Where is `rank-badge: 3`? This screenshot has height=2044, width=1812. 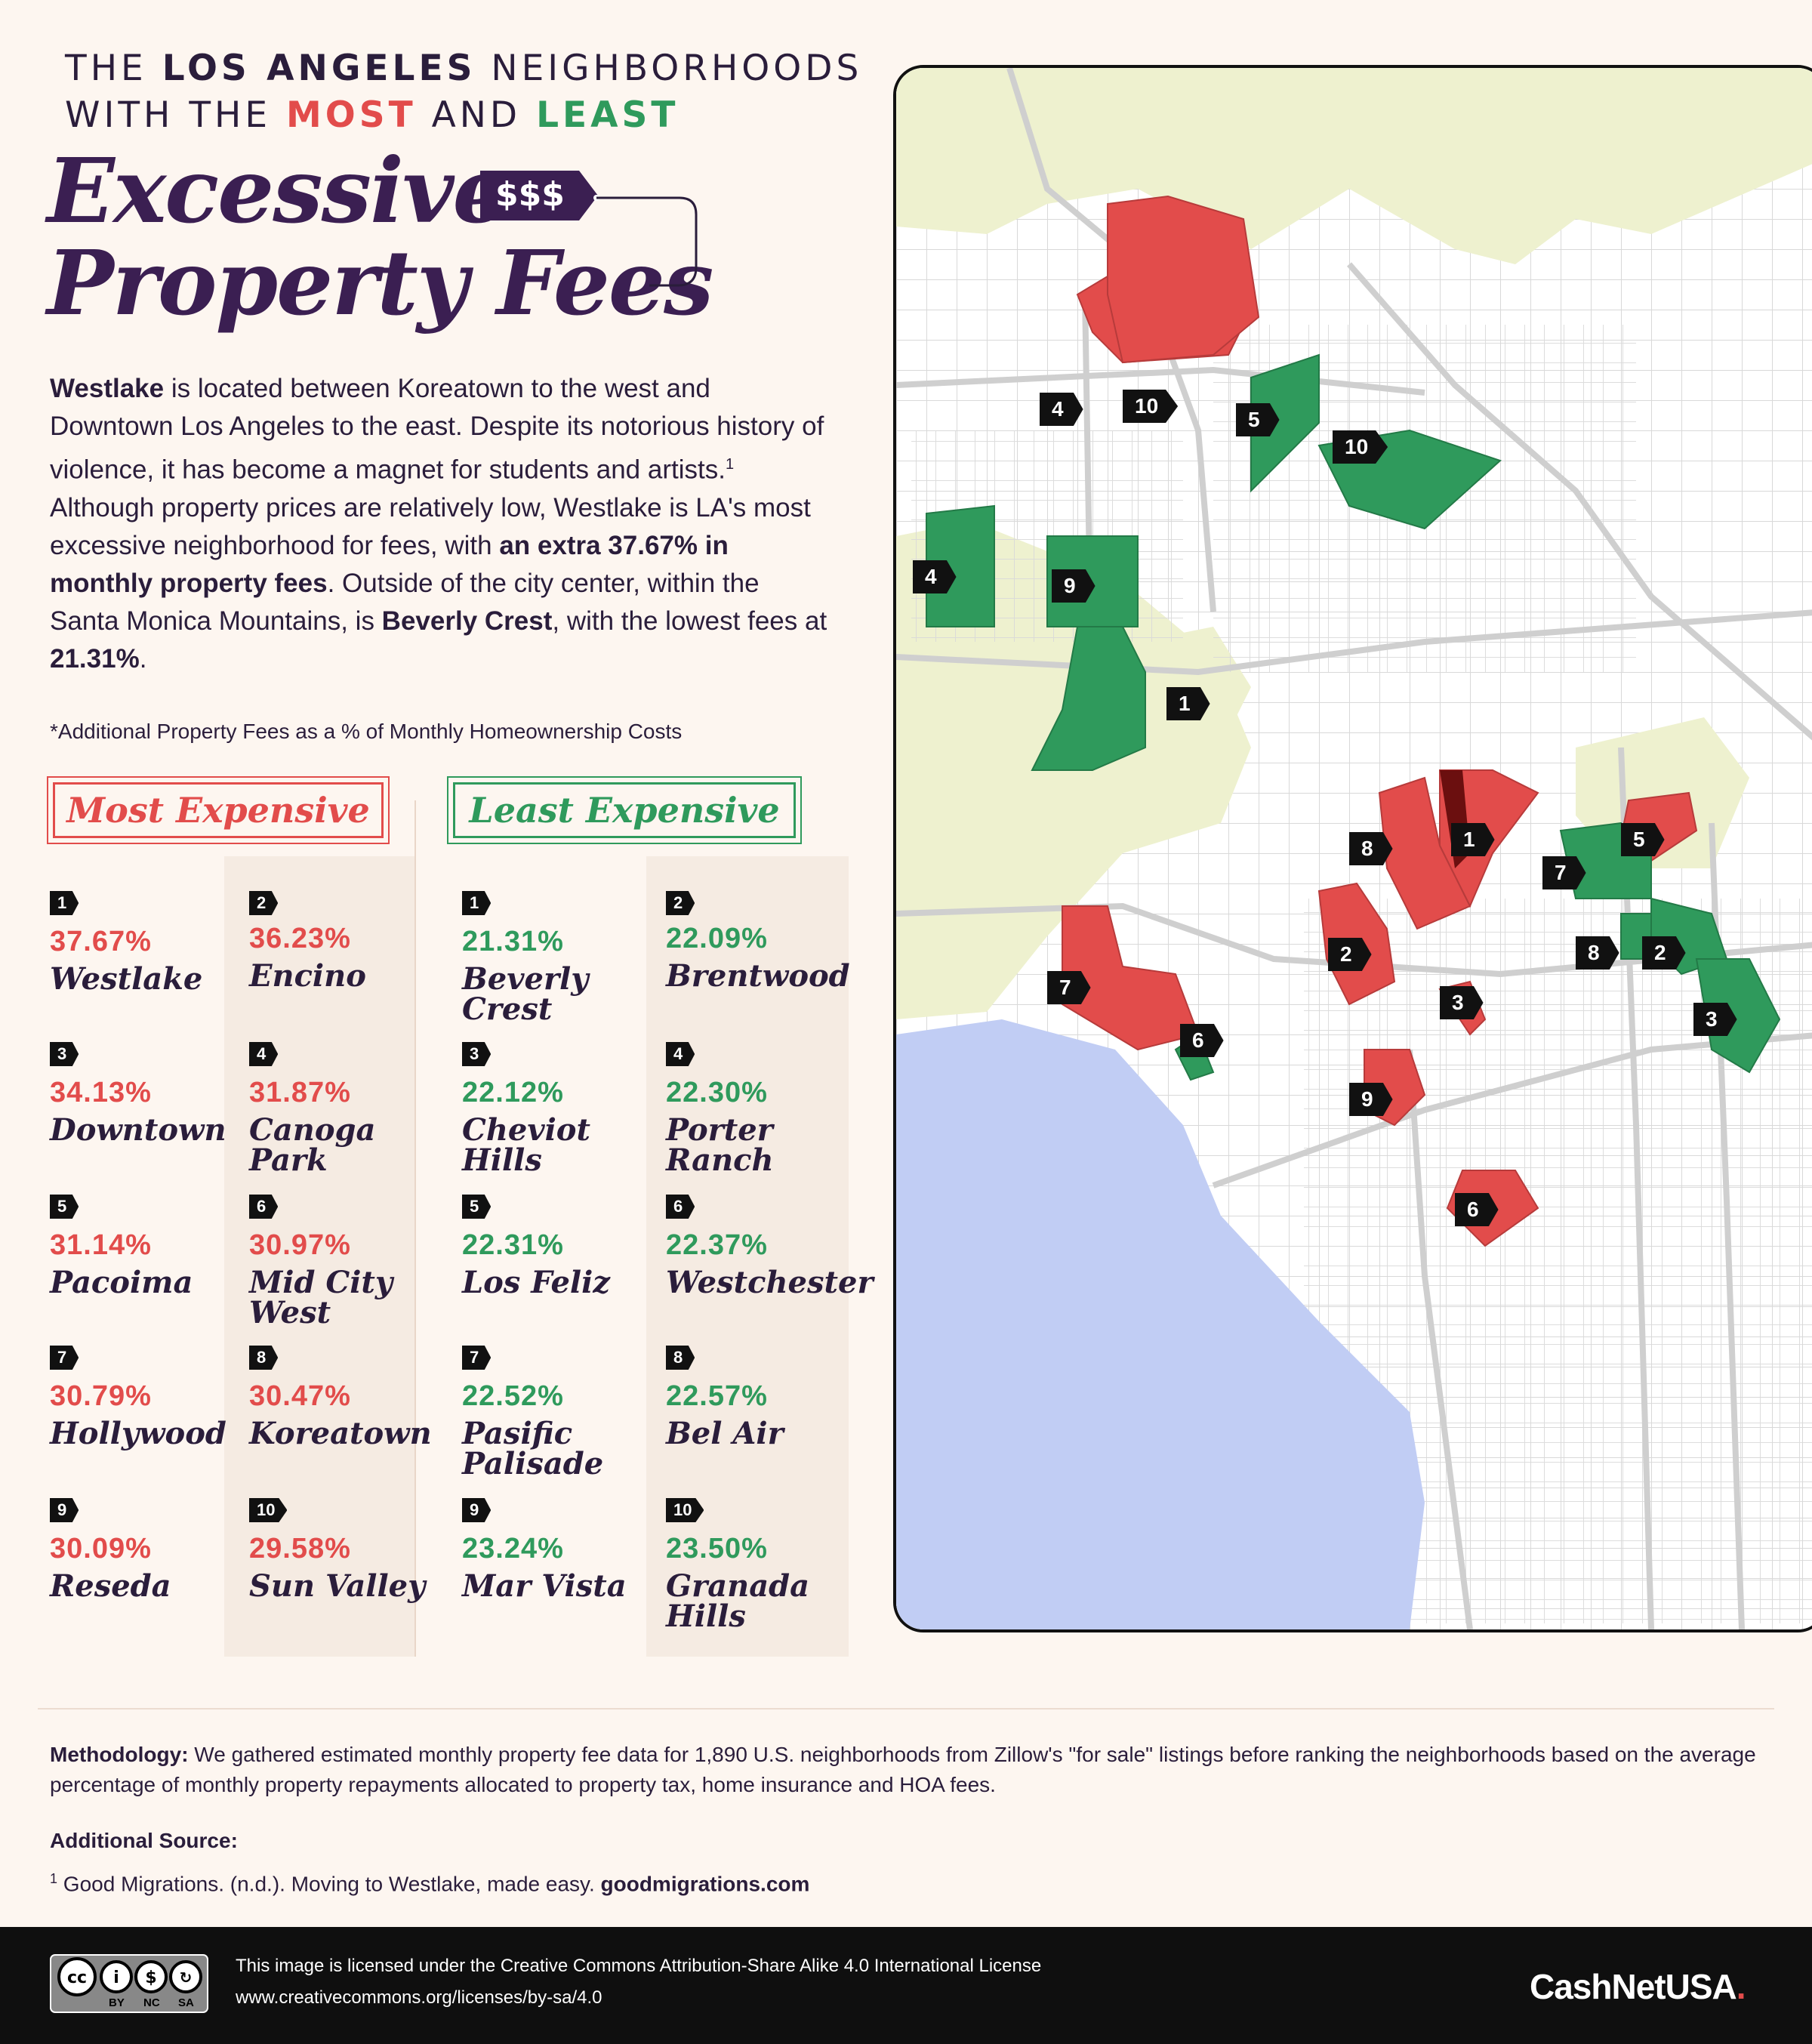
rank-badge: 3 is located at coordinates (64, 1054).